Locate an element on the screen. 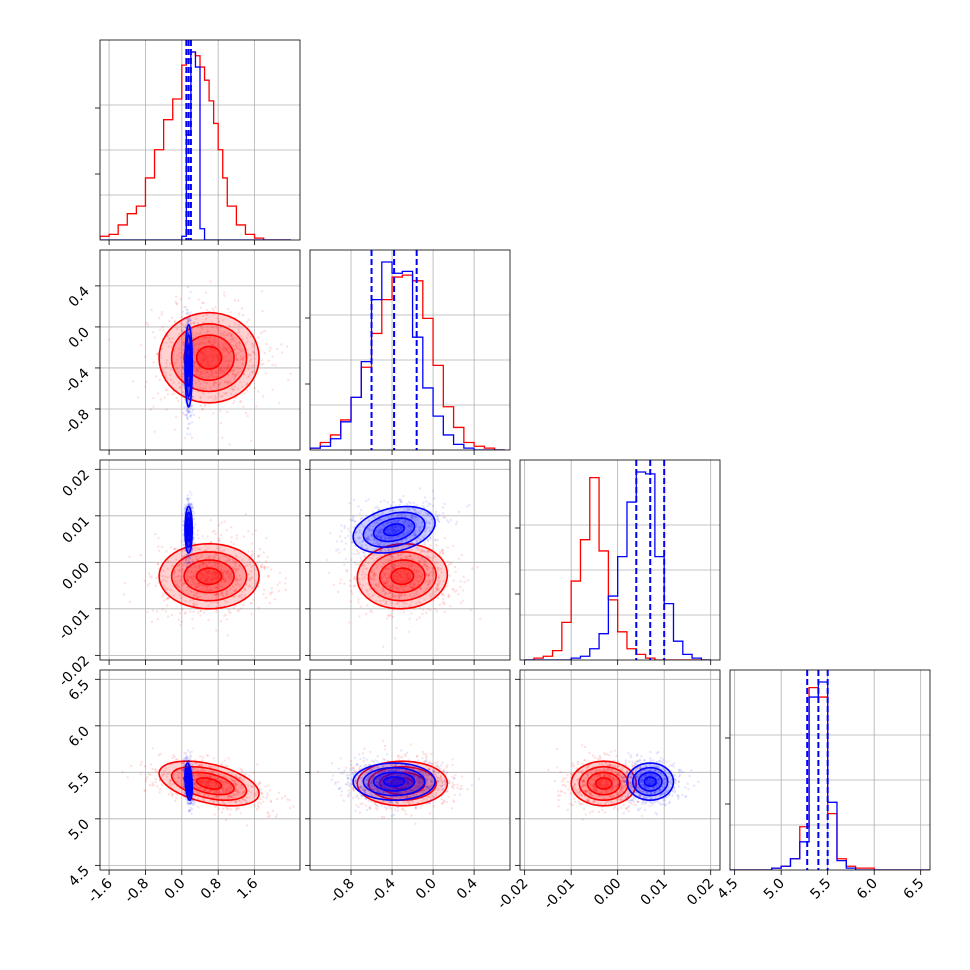 This screenshot has width=970, height=970. panel-border is located at coordinates (200, 560).